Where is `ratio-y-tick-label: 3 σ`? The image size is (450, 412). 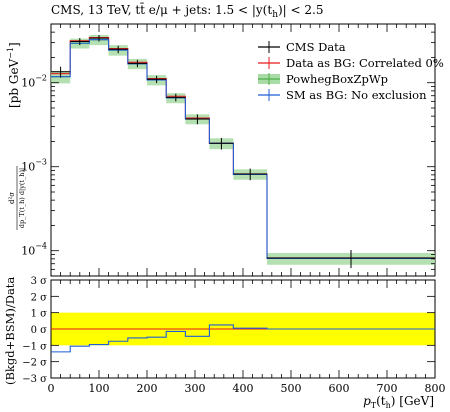
ratio-y-tick-label: 3 σ is located at coordinates (39, 281).